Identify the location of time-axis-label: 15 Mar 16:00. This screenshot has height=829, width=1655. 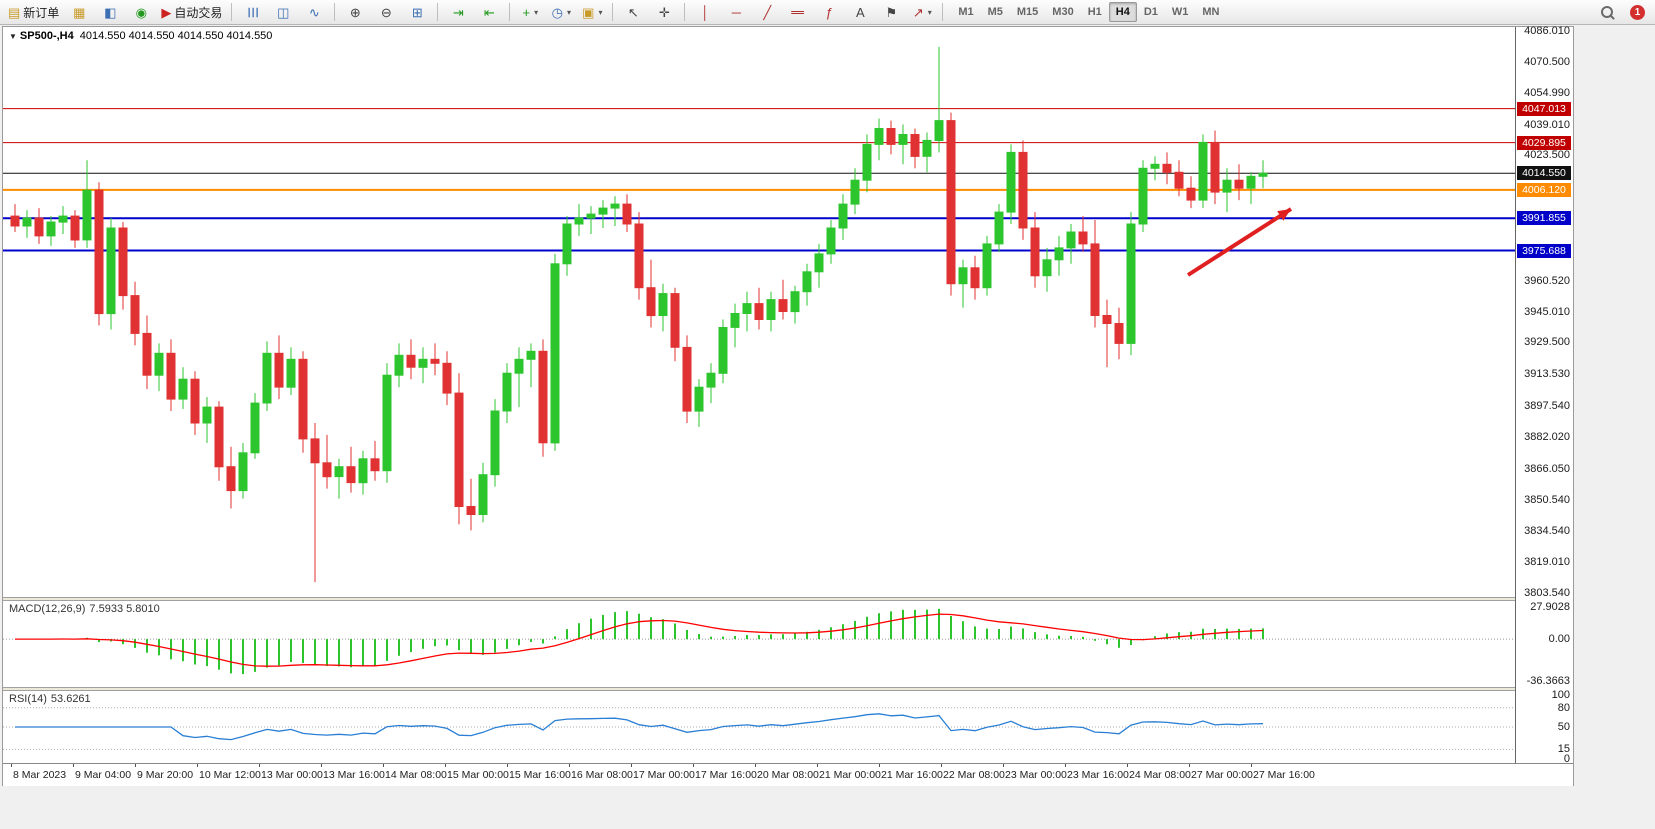
(540, 775).